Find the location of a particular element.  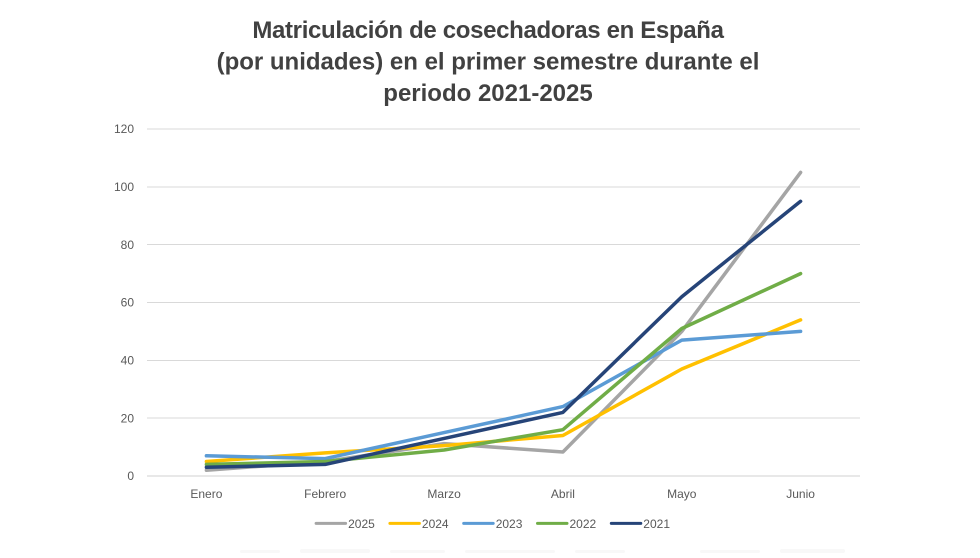

svg-text: 60 is located at coordinates (128, 303).